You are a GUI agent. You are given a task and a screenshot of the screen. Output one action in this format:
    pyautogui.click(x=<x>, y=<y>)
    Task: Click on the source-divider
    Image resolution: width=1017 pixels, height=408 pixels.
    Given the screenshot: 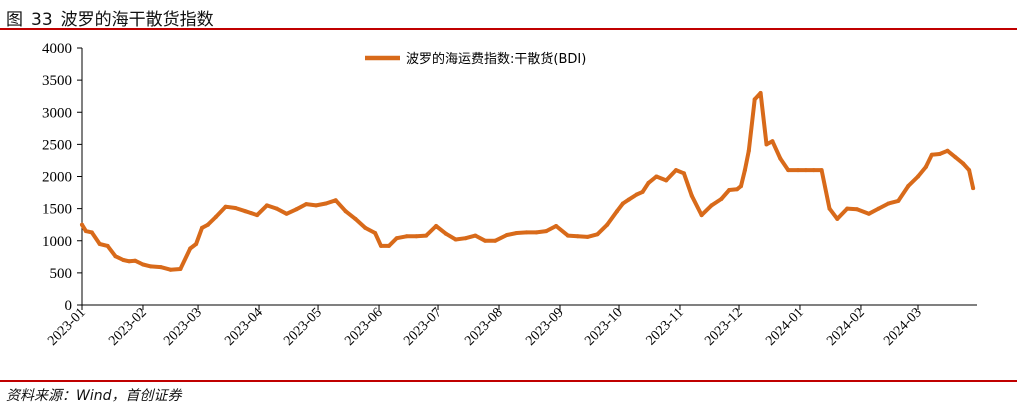 What is the action you would take?
    pyautogui.click(x=508, y=381)
    